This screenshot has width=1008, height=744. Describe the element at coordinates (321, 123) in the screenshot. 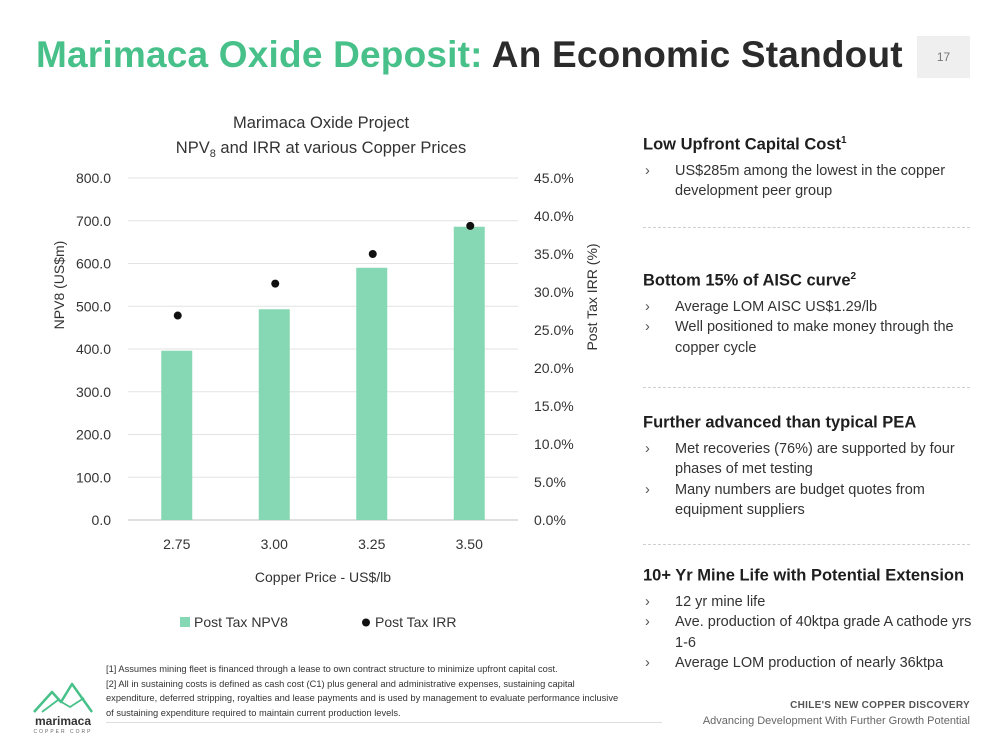

I see `chart-title-line1: Marimaca Oxide Project` at that location.